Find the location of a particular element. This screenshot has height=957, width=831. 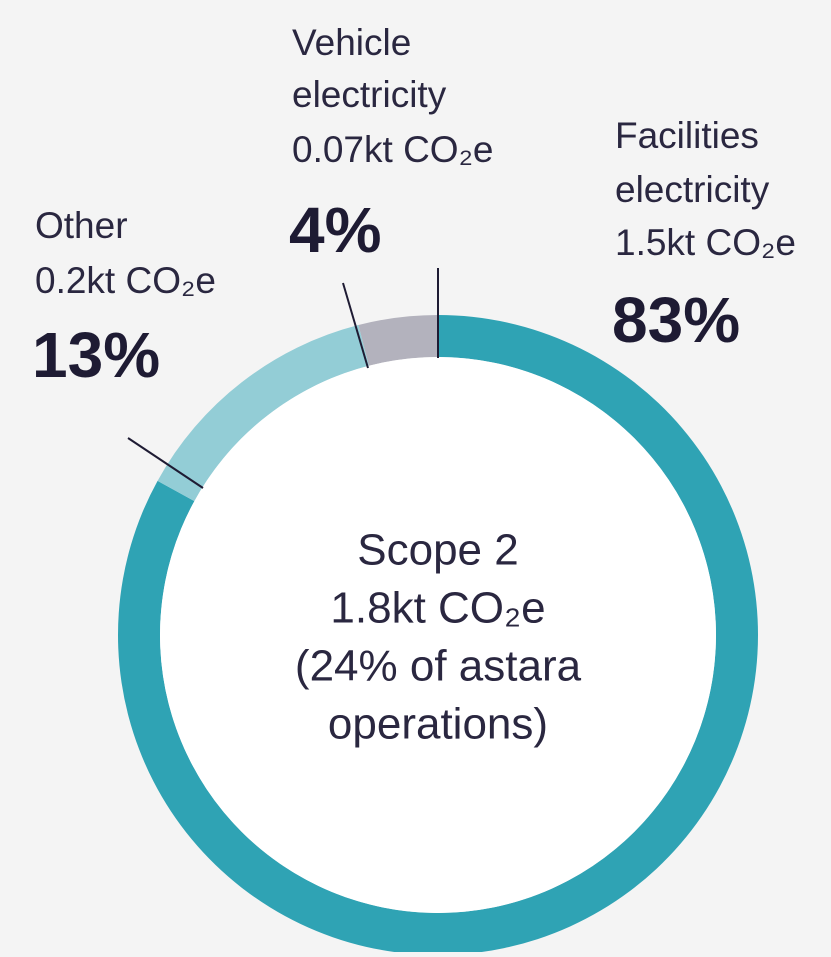

segment-label: 1.5kt CO₂e is located at coordinates (705, 242).